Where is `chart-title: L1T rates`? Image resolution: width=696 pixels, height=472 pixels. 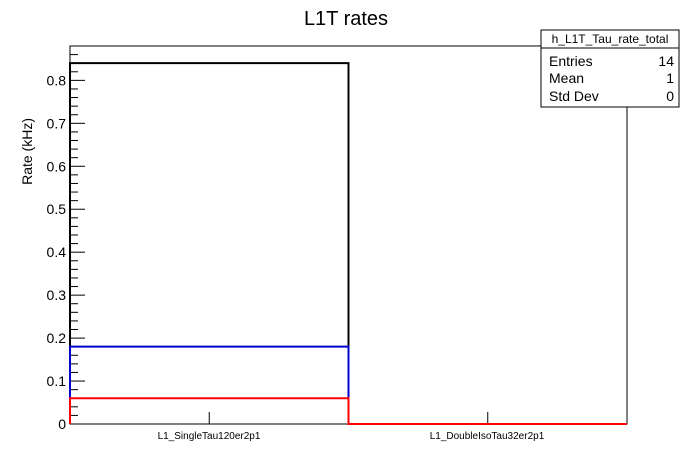 chart-title: L1T rates is located at coordinates (346, 19).